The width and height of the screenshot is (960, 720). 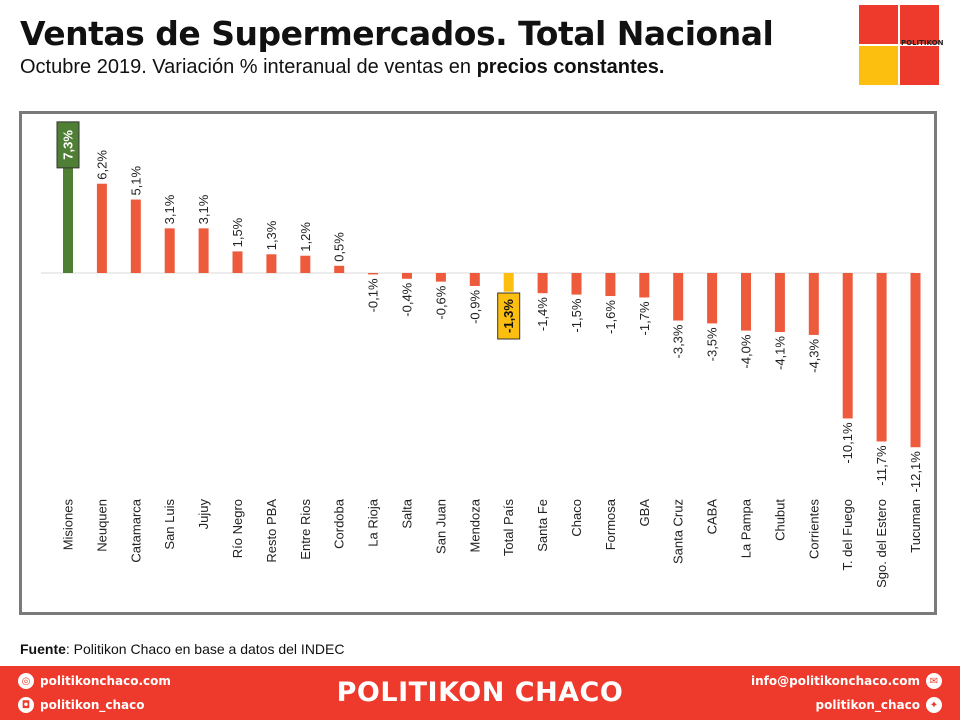 I want to click on footer-twitter: politikon_chaco, so click(x=867, y=705).